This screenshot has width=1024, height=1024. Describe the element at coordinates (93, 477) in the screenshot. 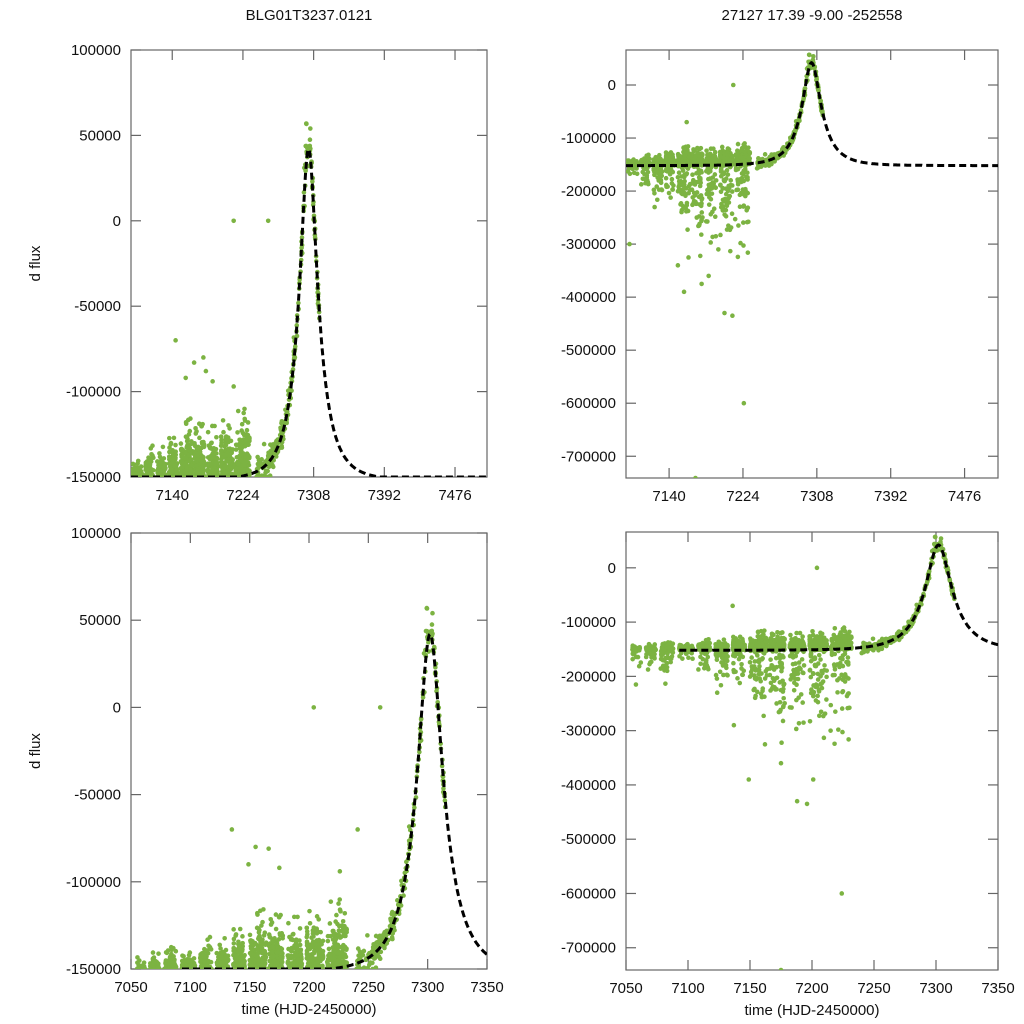

I see `y-tick-label: -150000` at that location.